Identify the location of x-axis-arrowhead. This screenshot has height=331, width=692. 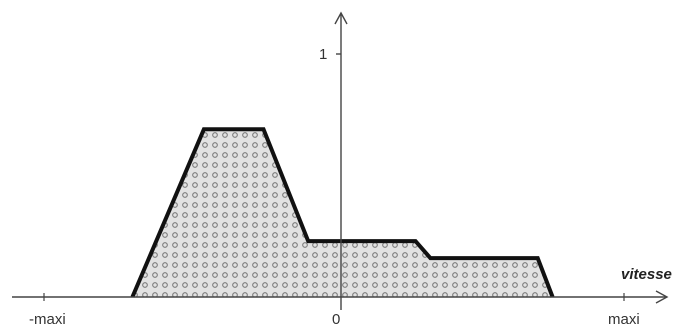
(662, 297).